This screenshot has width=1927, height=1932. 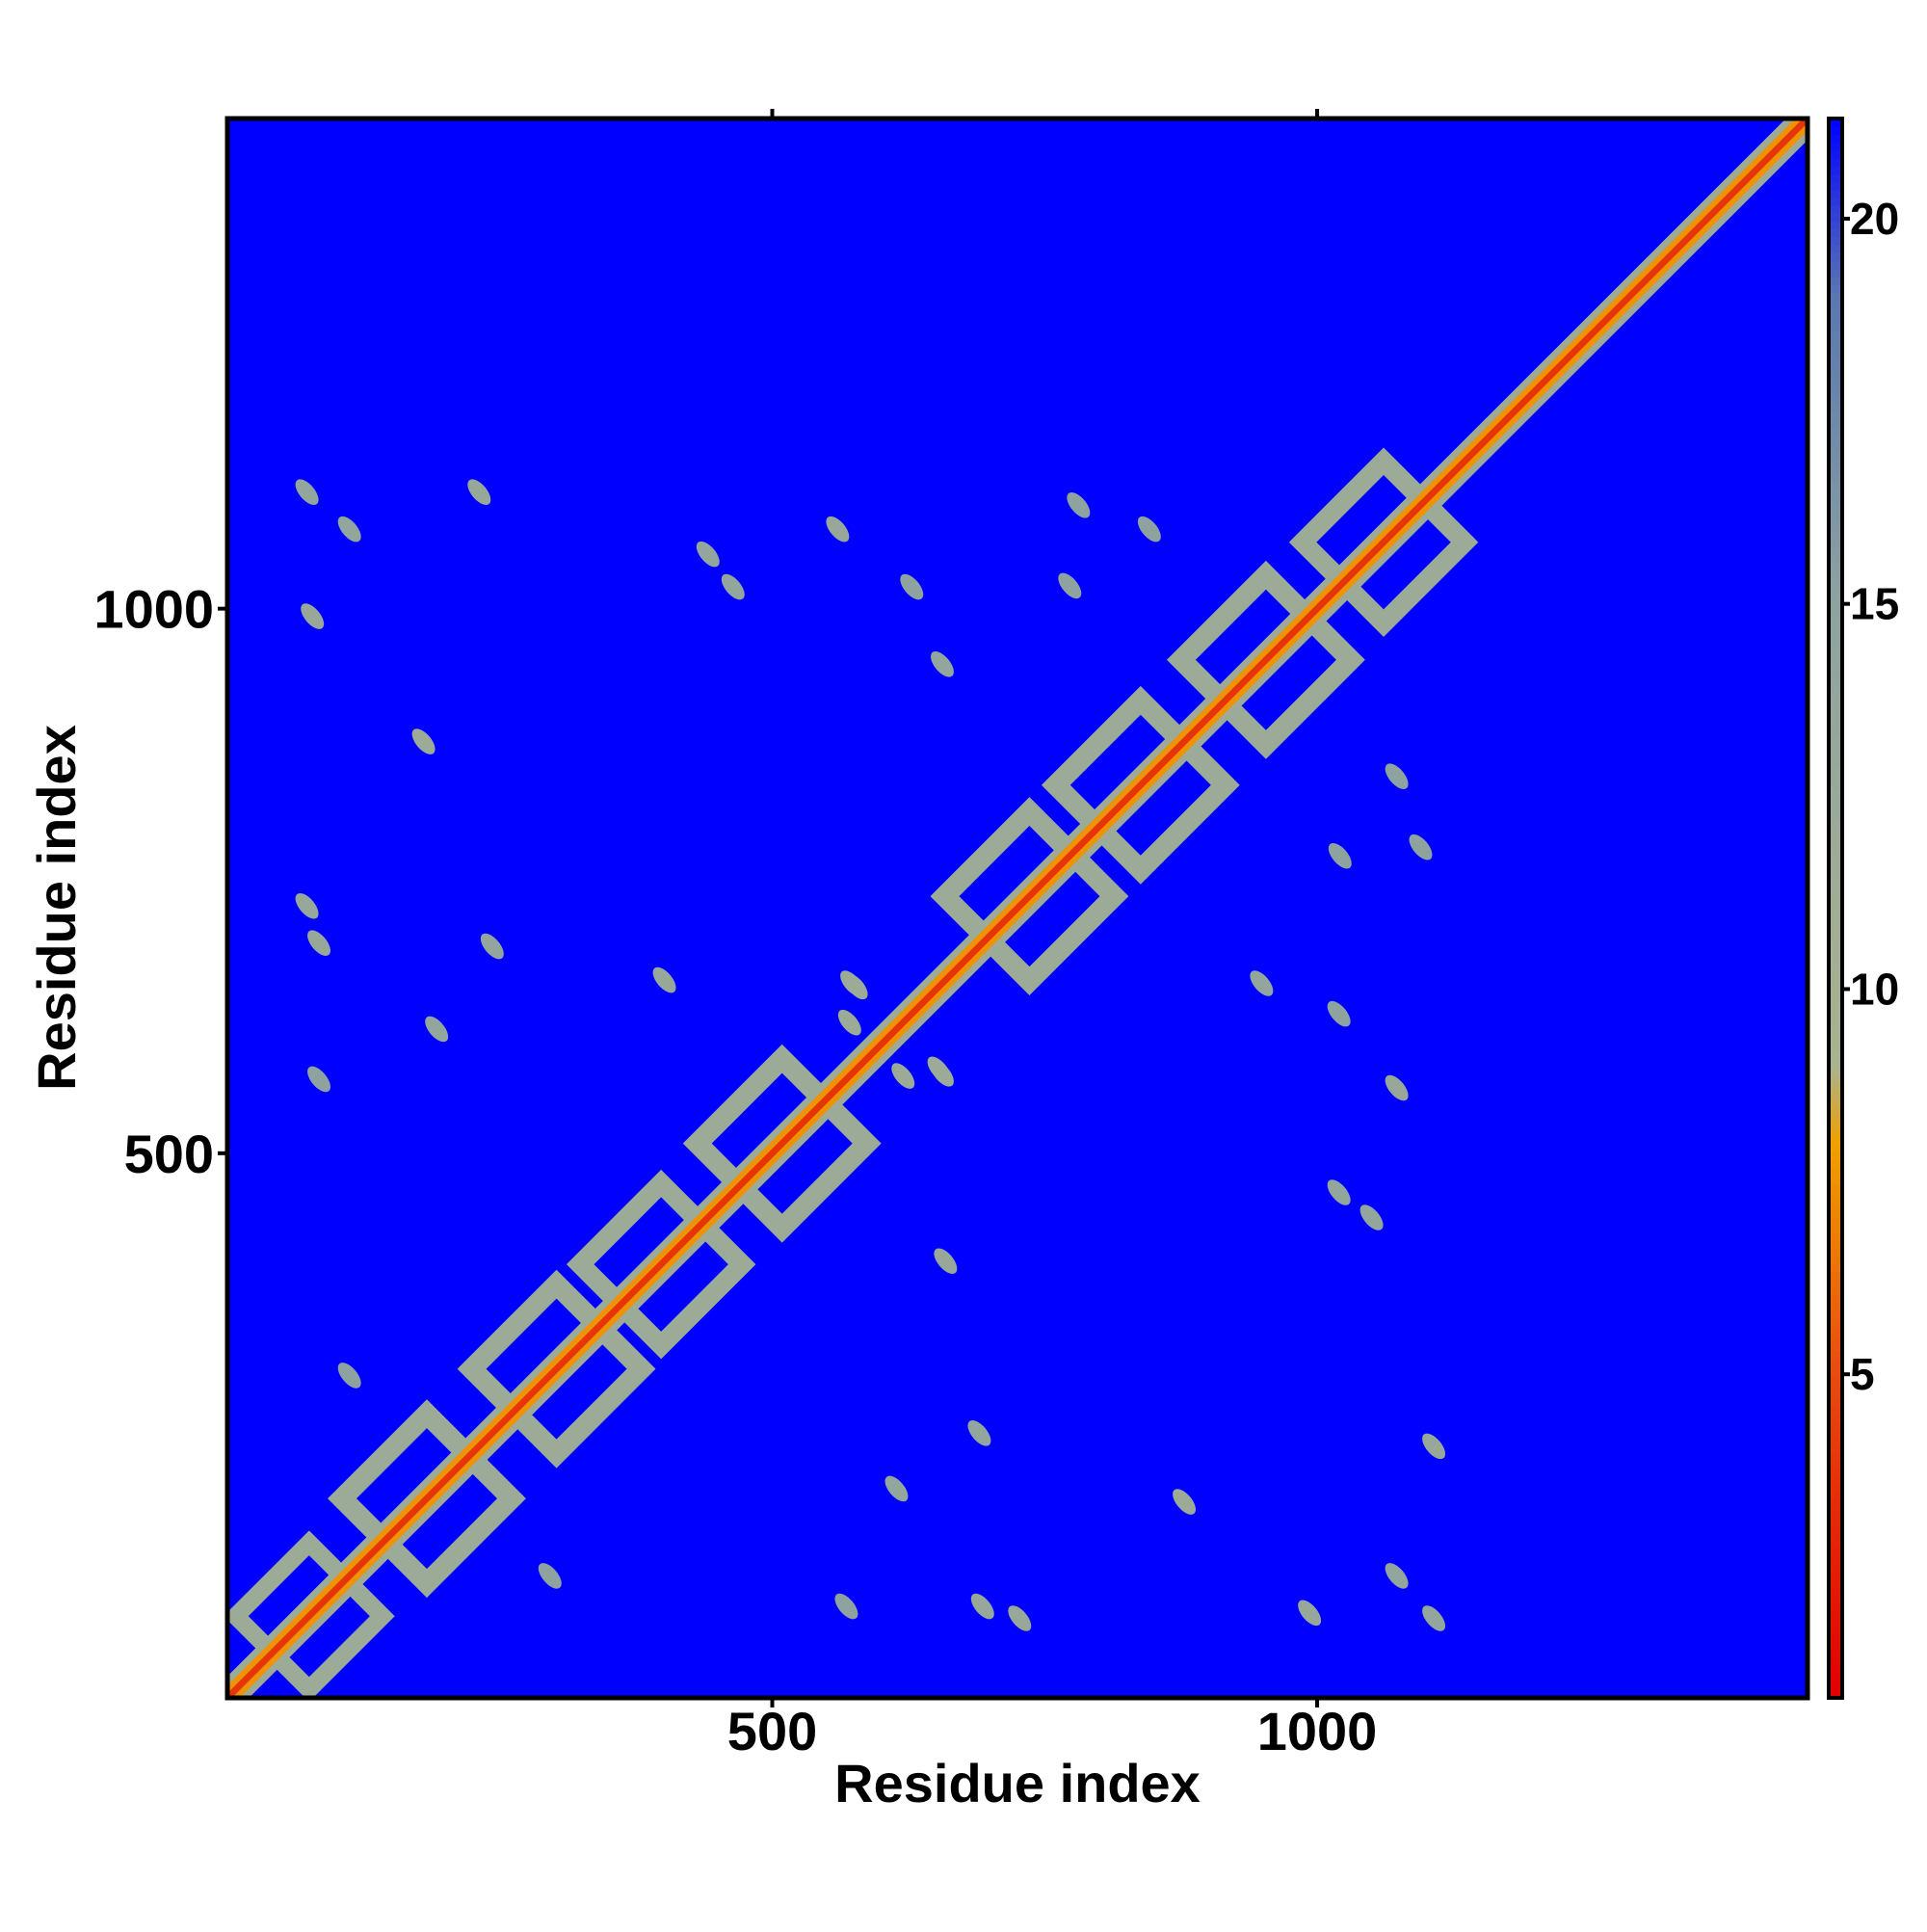 What do you see at coordinates (1874, 604) in the screenshot?
I see `colorbar-tick-label: 15` at bounding box center [1874, 604].